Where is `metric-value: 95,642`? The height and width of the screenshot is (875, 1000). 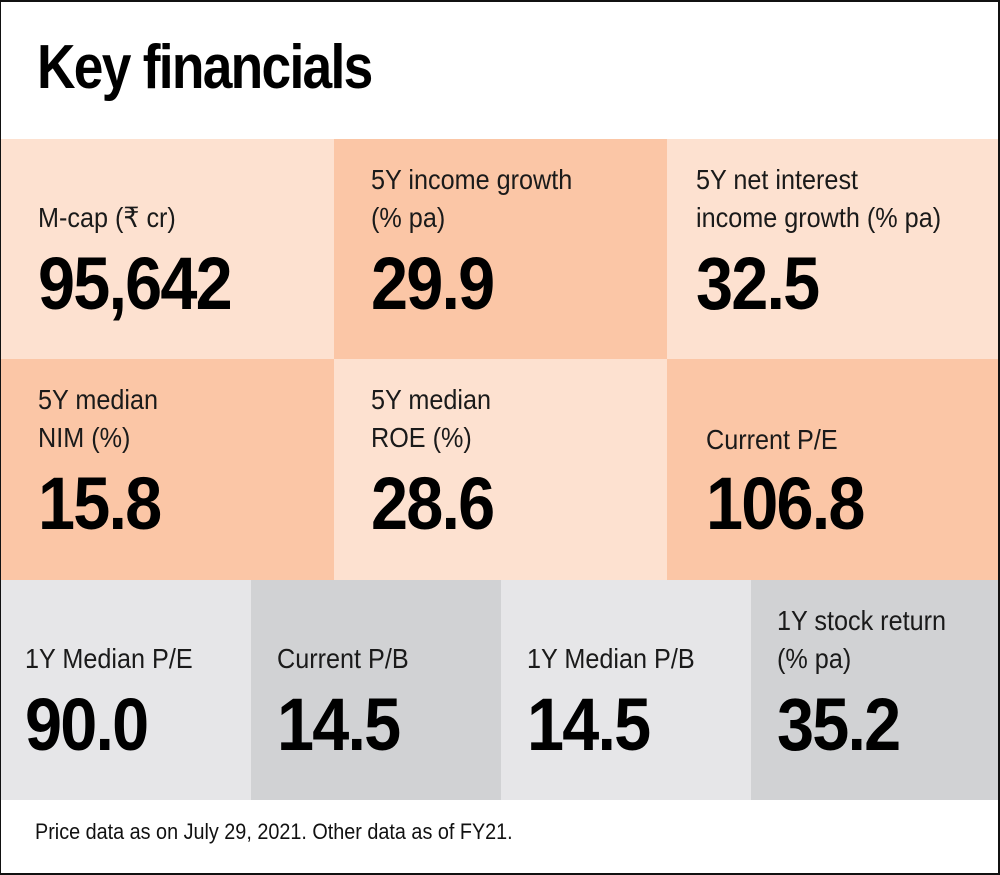
metric-value: 95,642 is located at coordinates (135, 283).